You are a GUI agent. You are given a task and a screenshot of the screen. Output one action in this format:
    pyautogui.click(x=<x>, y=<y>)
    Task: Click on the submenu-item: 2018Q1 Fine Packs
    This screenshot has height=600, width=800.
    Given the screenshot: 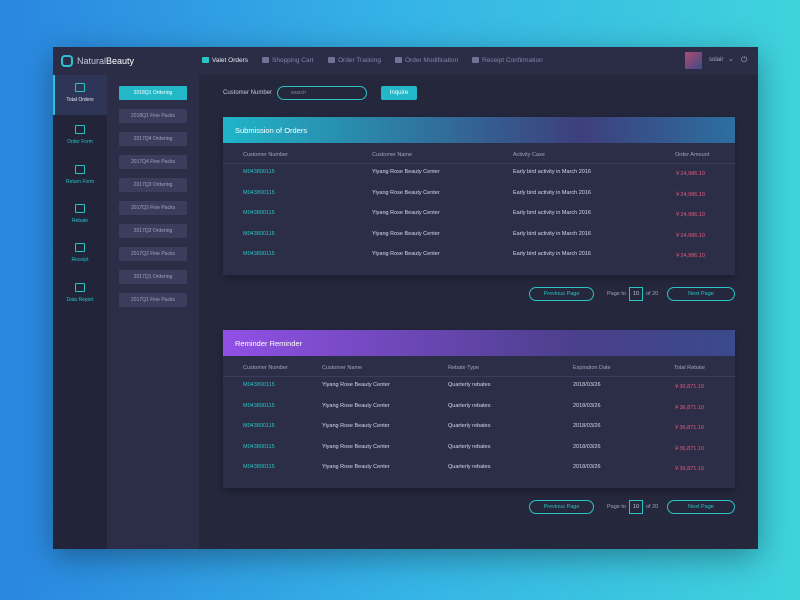 What is the action you would take?
    pyautogui.click(x=153, y=116)
    